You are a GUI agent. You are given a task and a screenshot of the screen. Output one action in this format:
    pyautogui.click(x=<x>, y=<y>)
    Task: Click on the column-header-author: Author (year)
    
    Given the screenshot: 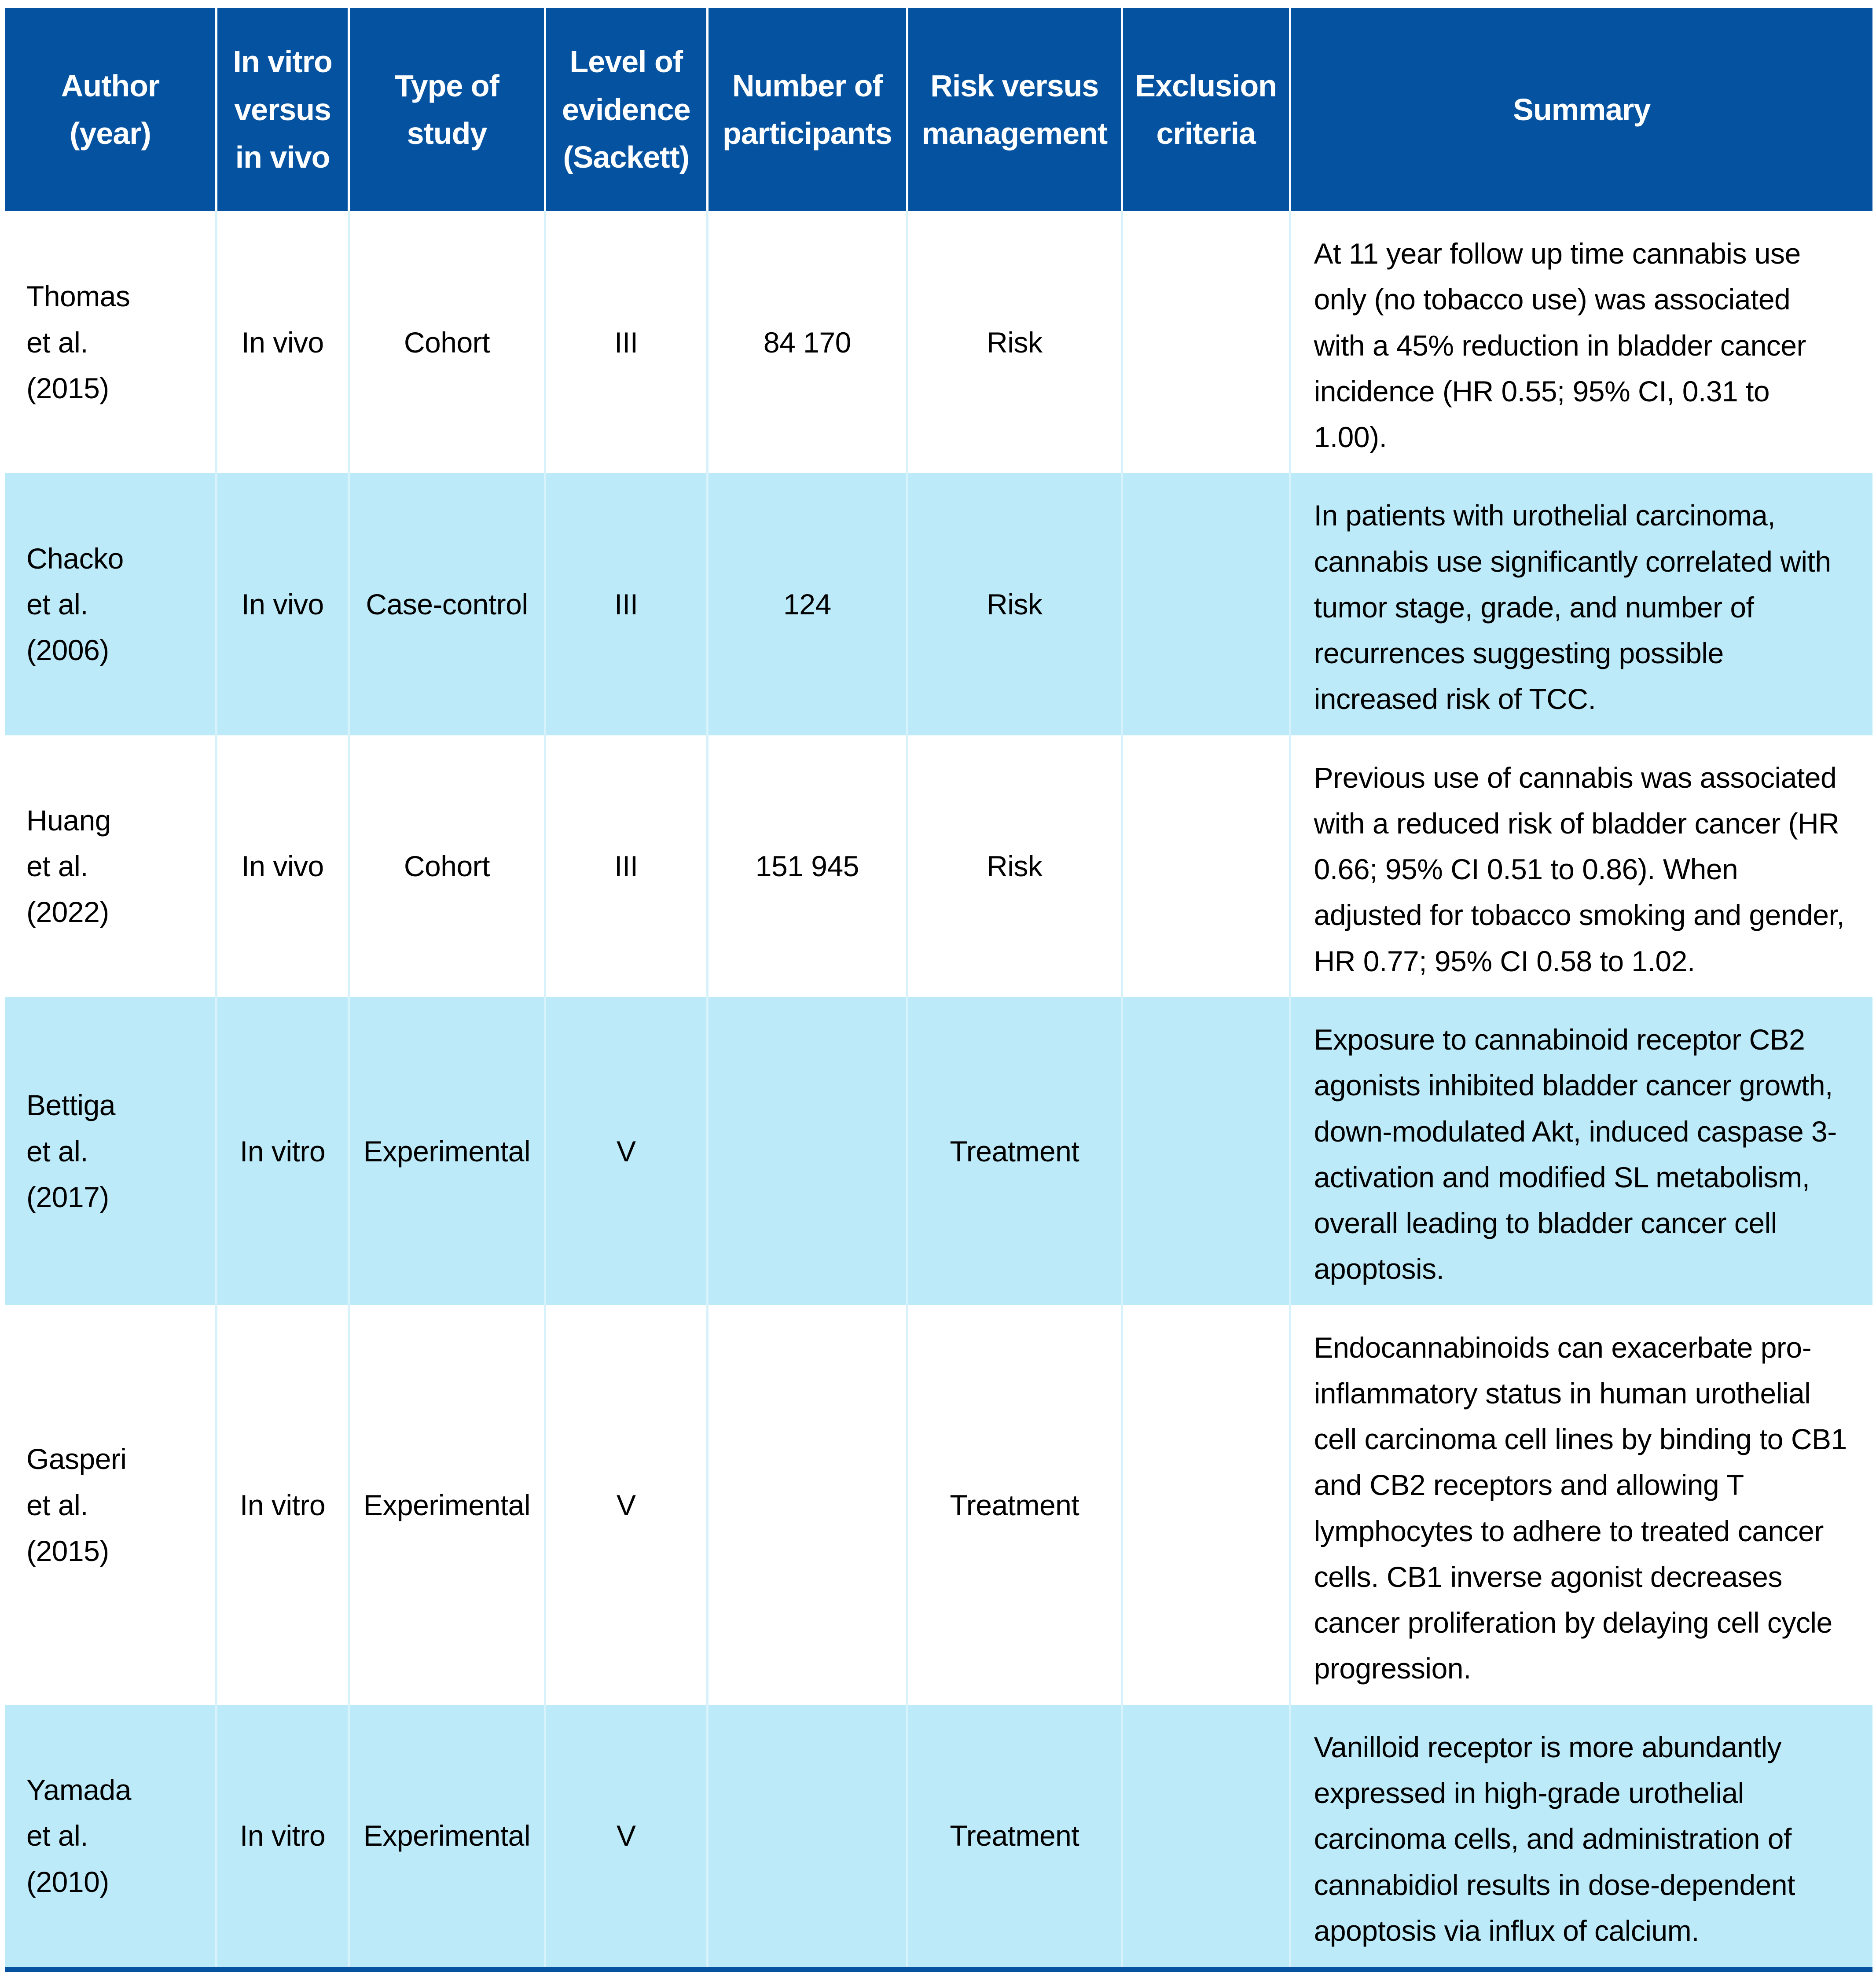 What is the action you would take?
    pyautogui.click(x=111, y=109)
    